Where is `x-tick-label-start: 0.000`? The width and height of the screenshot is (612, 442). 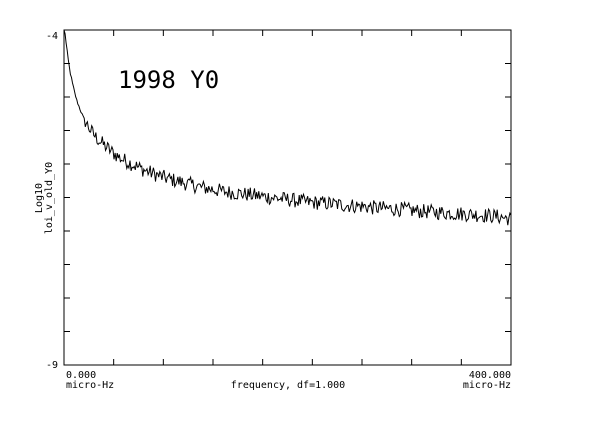 x-tick-label-start: 0.000 is located at coordinates (81, 375).